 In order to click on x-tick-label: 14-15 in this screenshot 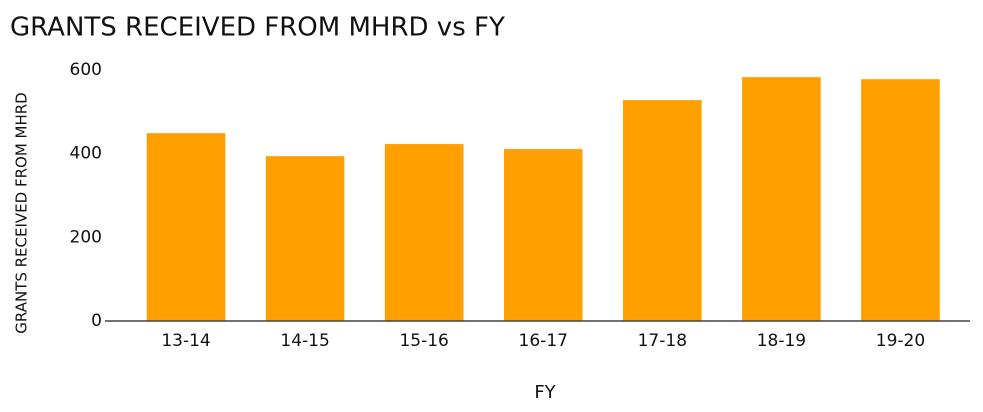, I will do `click(304, 341)`.